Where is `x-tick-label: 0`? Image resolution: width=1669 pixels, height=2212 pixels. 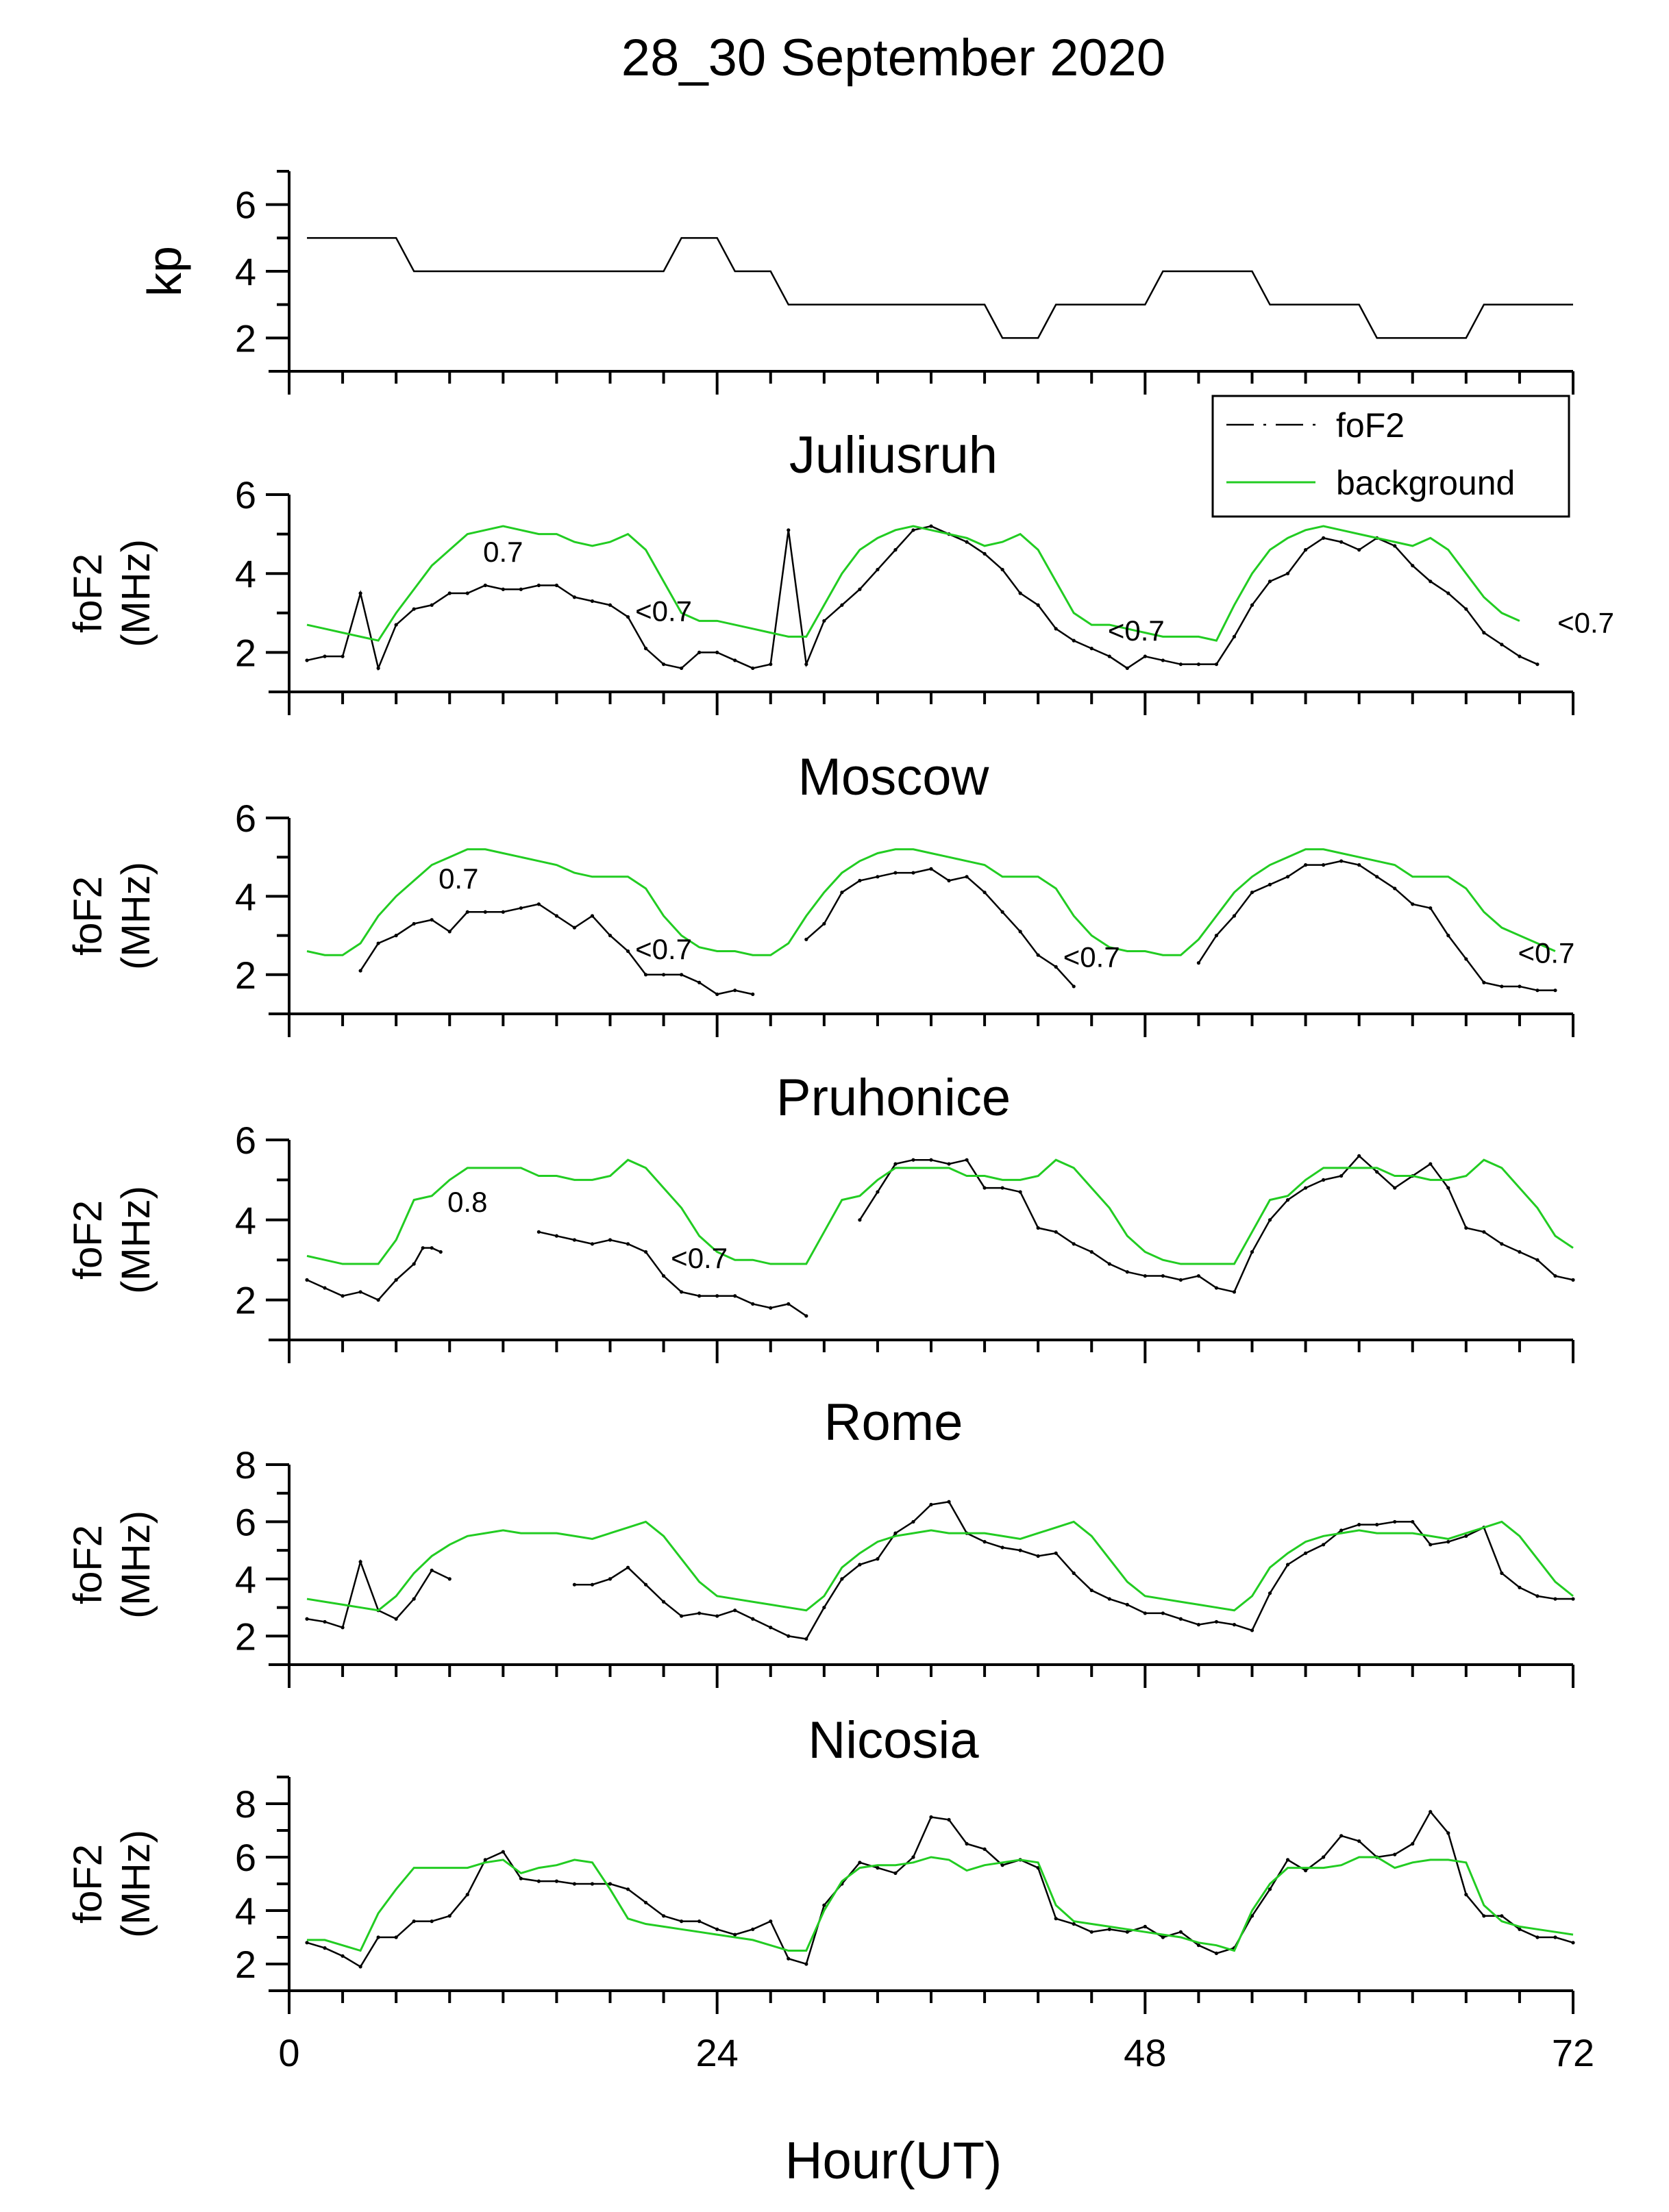 x-tick-label: 0 is located at coordinates (288, 2052).